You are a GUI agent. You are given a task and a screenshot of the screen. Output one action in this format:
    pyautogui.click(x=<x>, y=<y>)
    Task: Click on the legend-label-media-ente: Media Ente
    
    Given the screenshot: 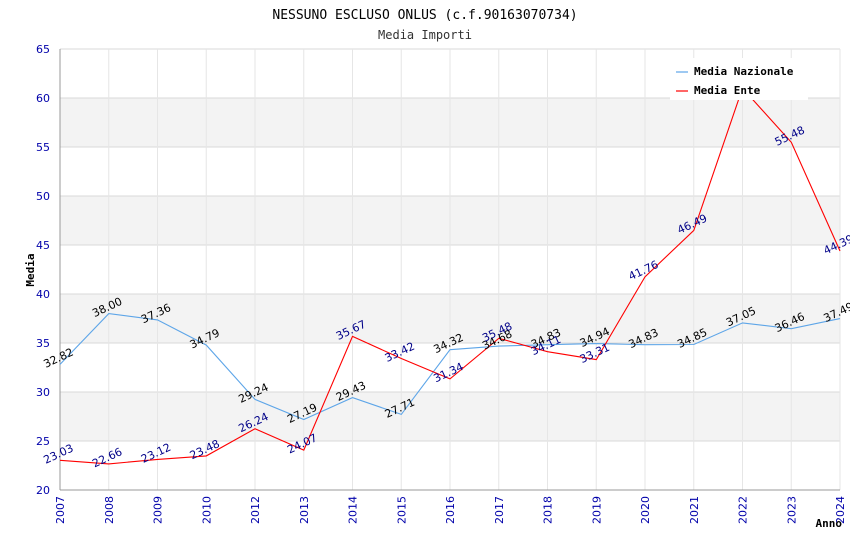 What is the action you would take?
    pyautogui.click(x=727, y=90)
    